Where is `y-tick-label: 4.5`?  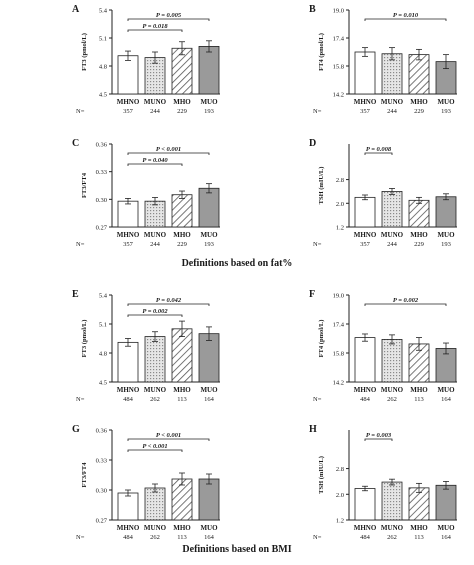 y-tick-label: 4.5 is located at coordinates (103, 383).